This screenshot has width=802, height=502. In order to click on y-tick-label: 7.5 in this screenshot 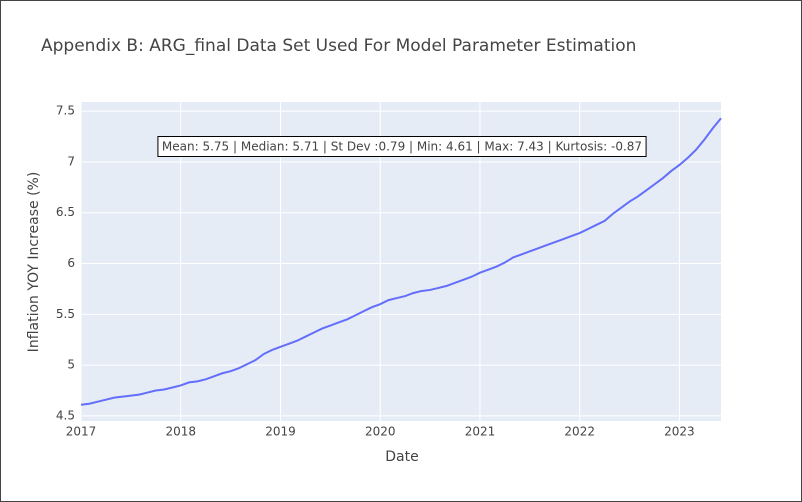, I will do `click(65, 111)`.